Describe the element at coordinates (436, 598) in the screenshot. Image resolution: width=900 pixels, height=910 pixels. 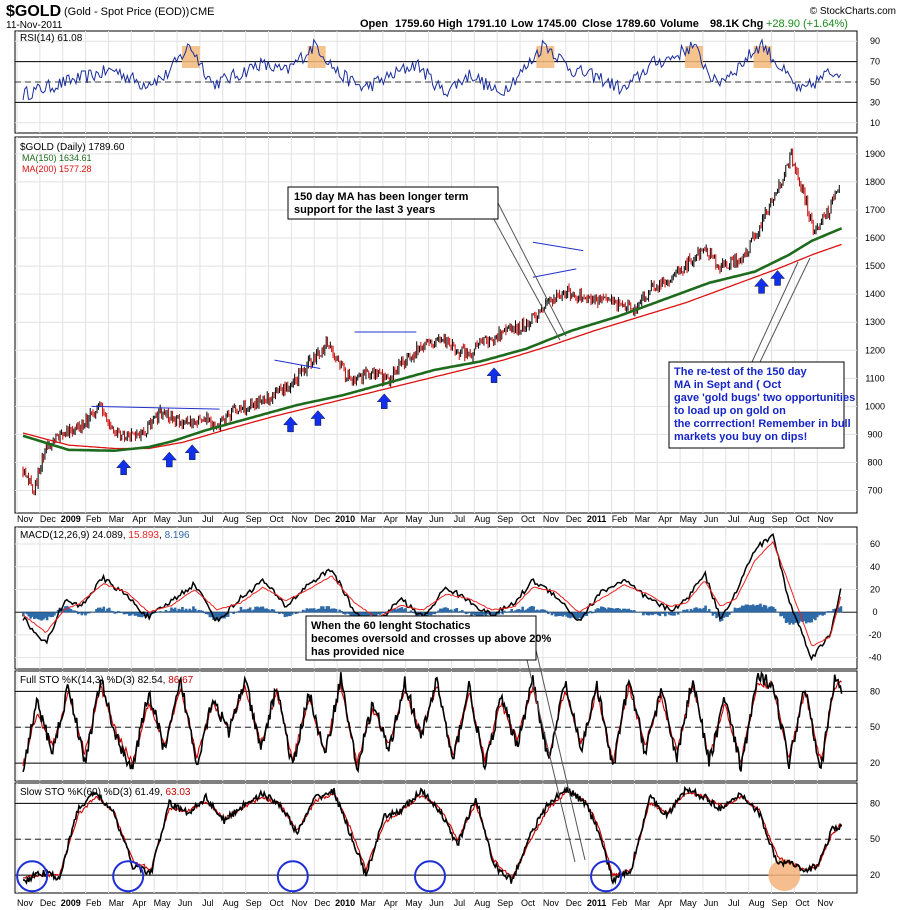
I see `macd-panel` at that location.